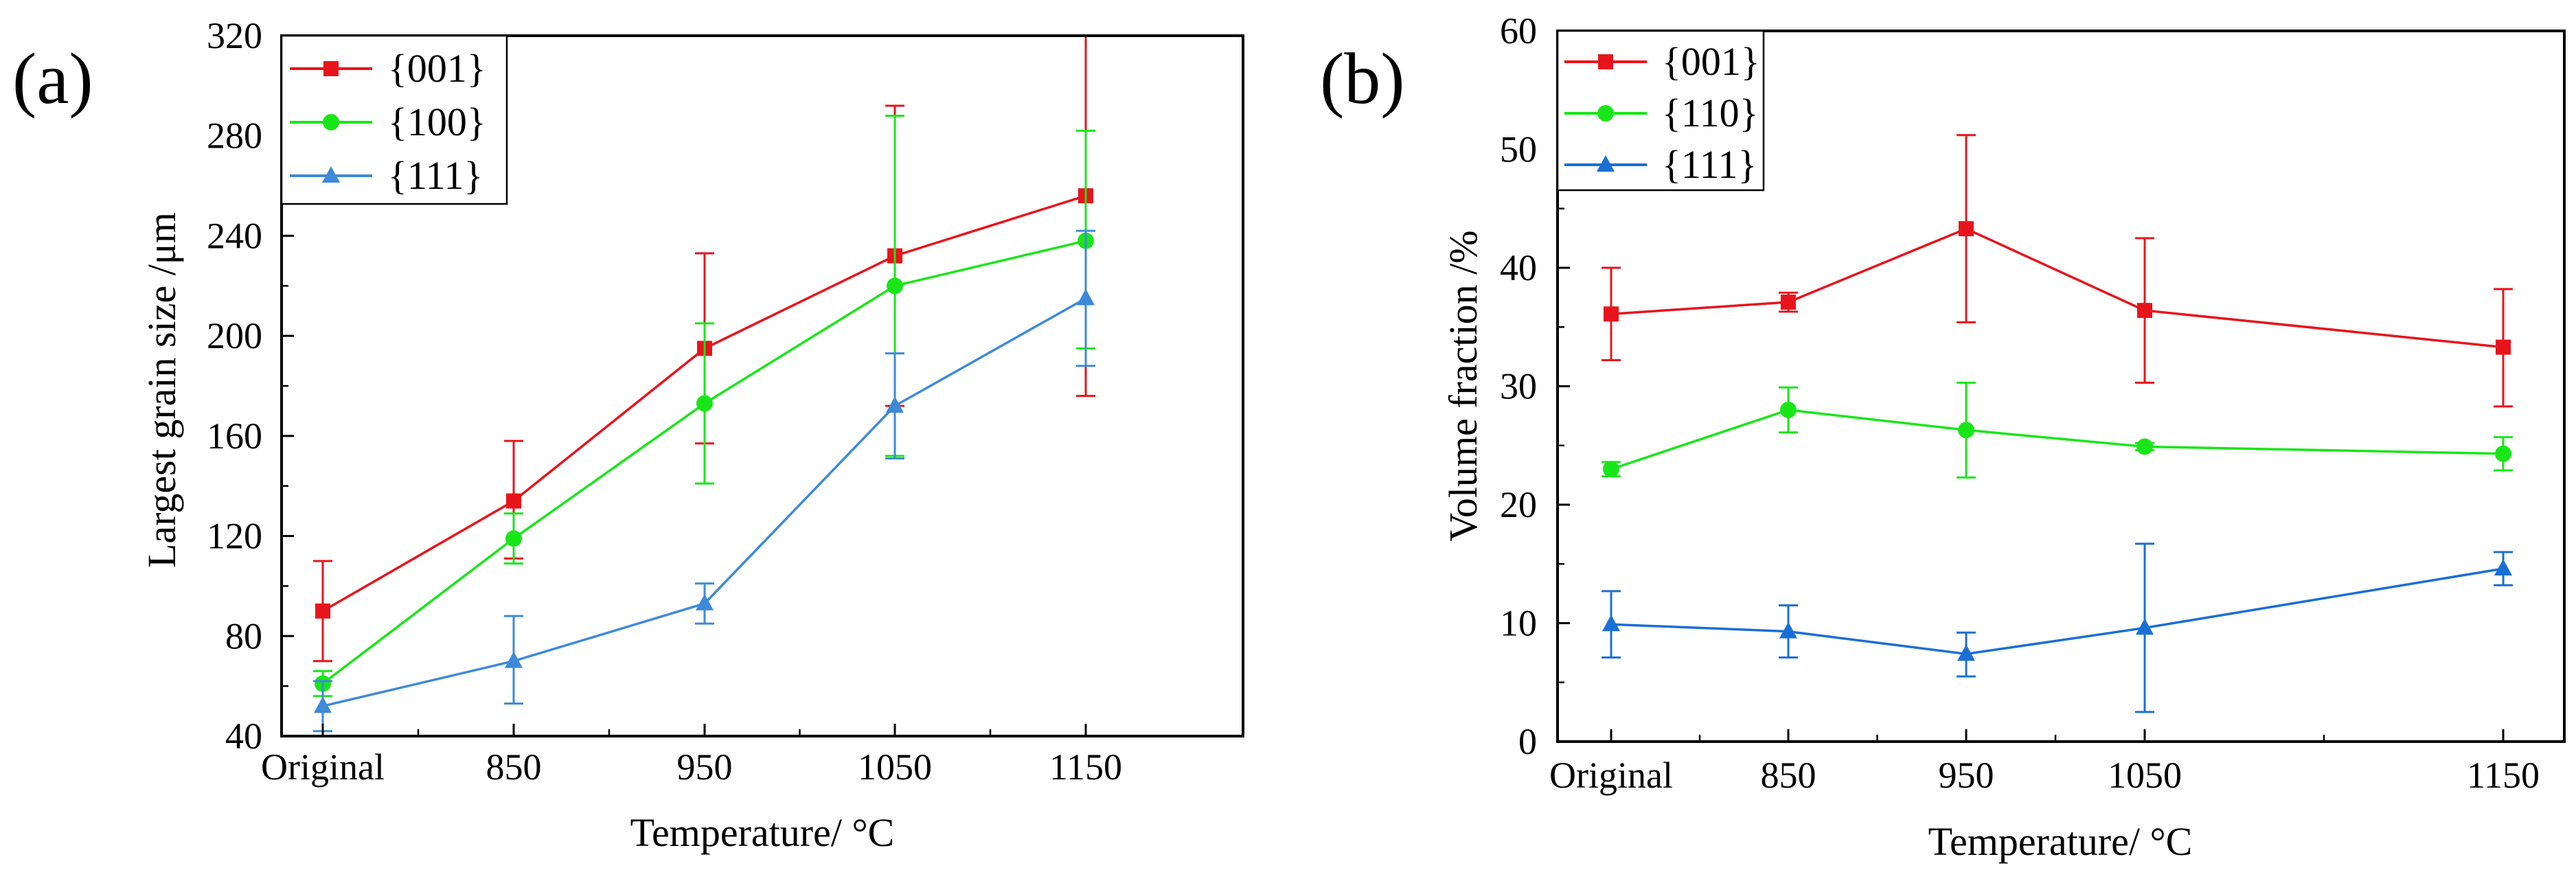  I want to click on panel-a-label: (a), so click(52, 78).